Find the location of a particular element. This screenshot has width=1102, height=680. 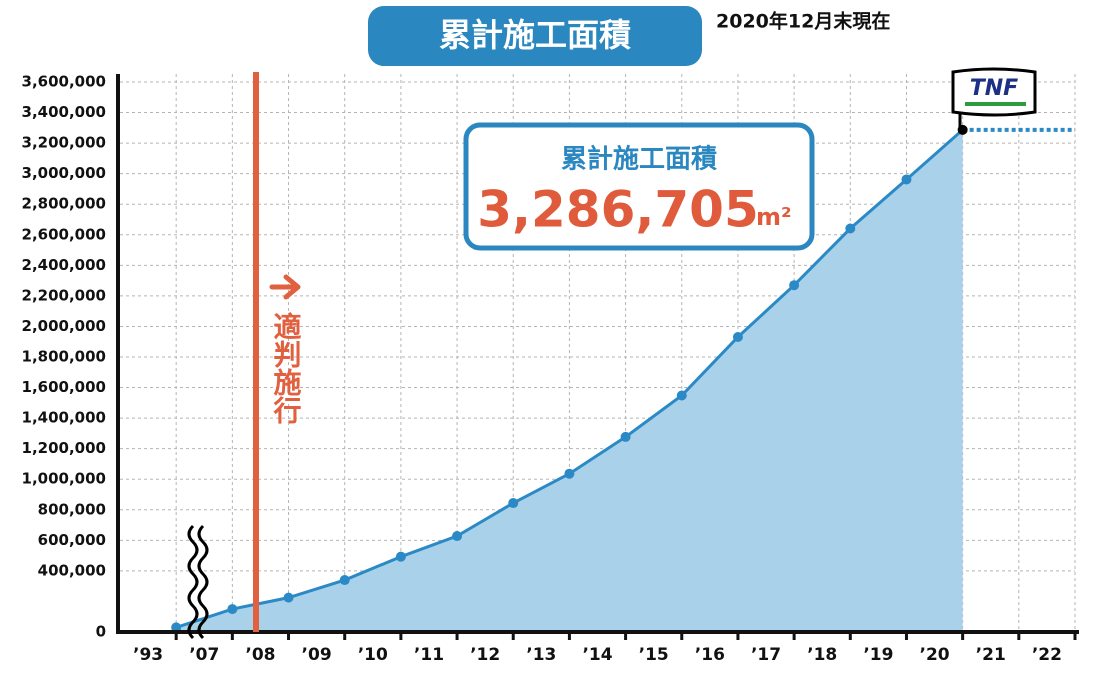

chart-title: 累計施工面積 is located at coordinates (535, 35).